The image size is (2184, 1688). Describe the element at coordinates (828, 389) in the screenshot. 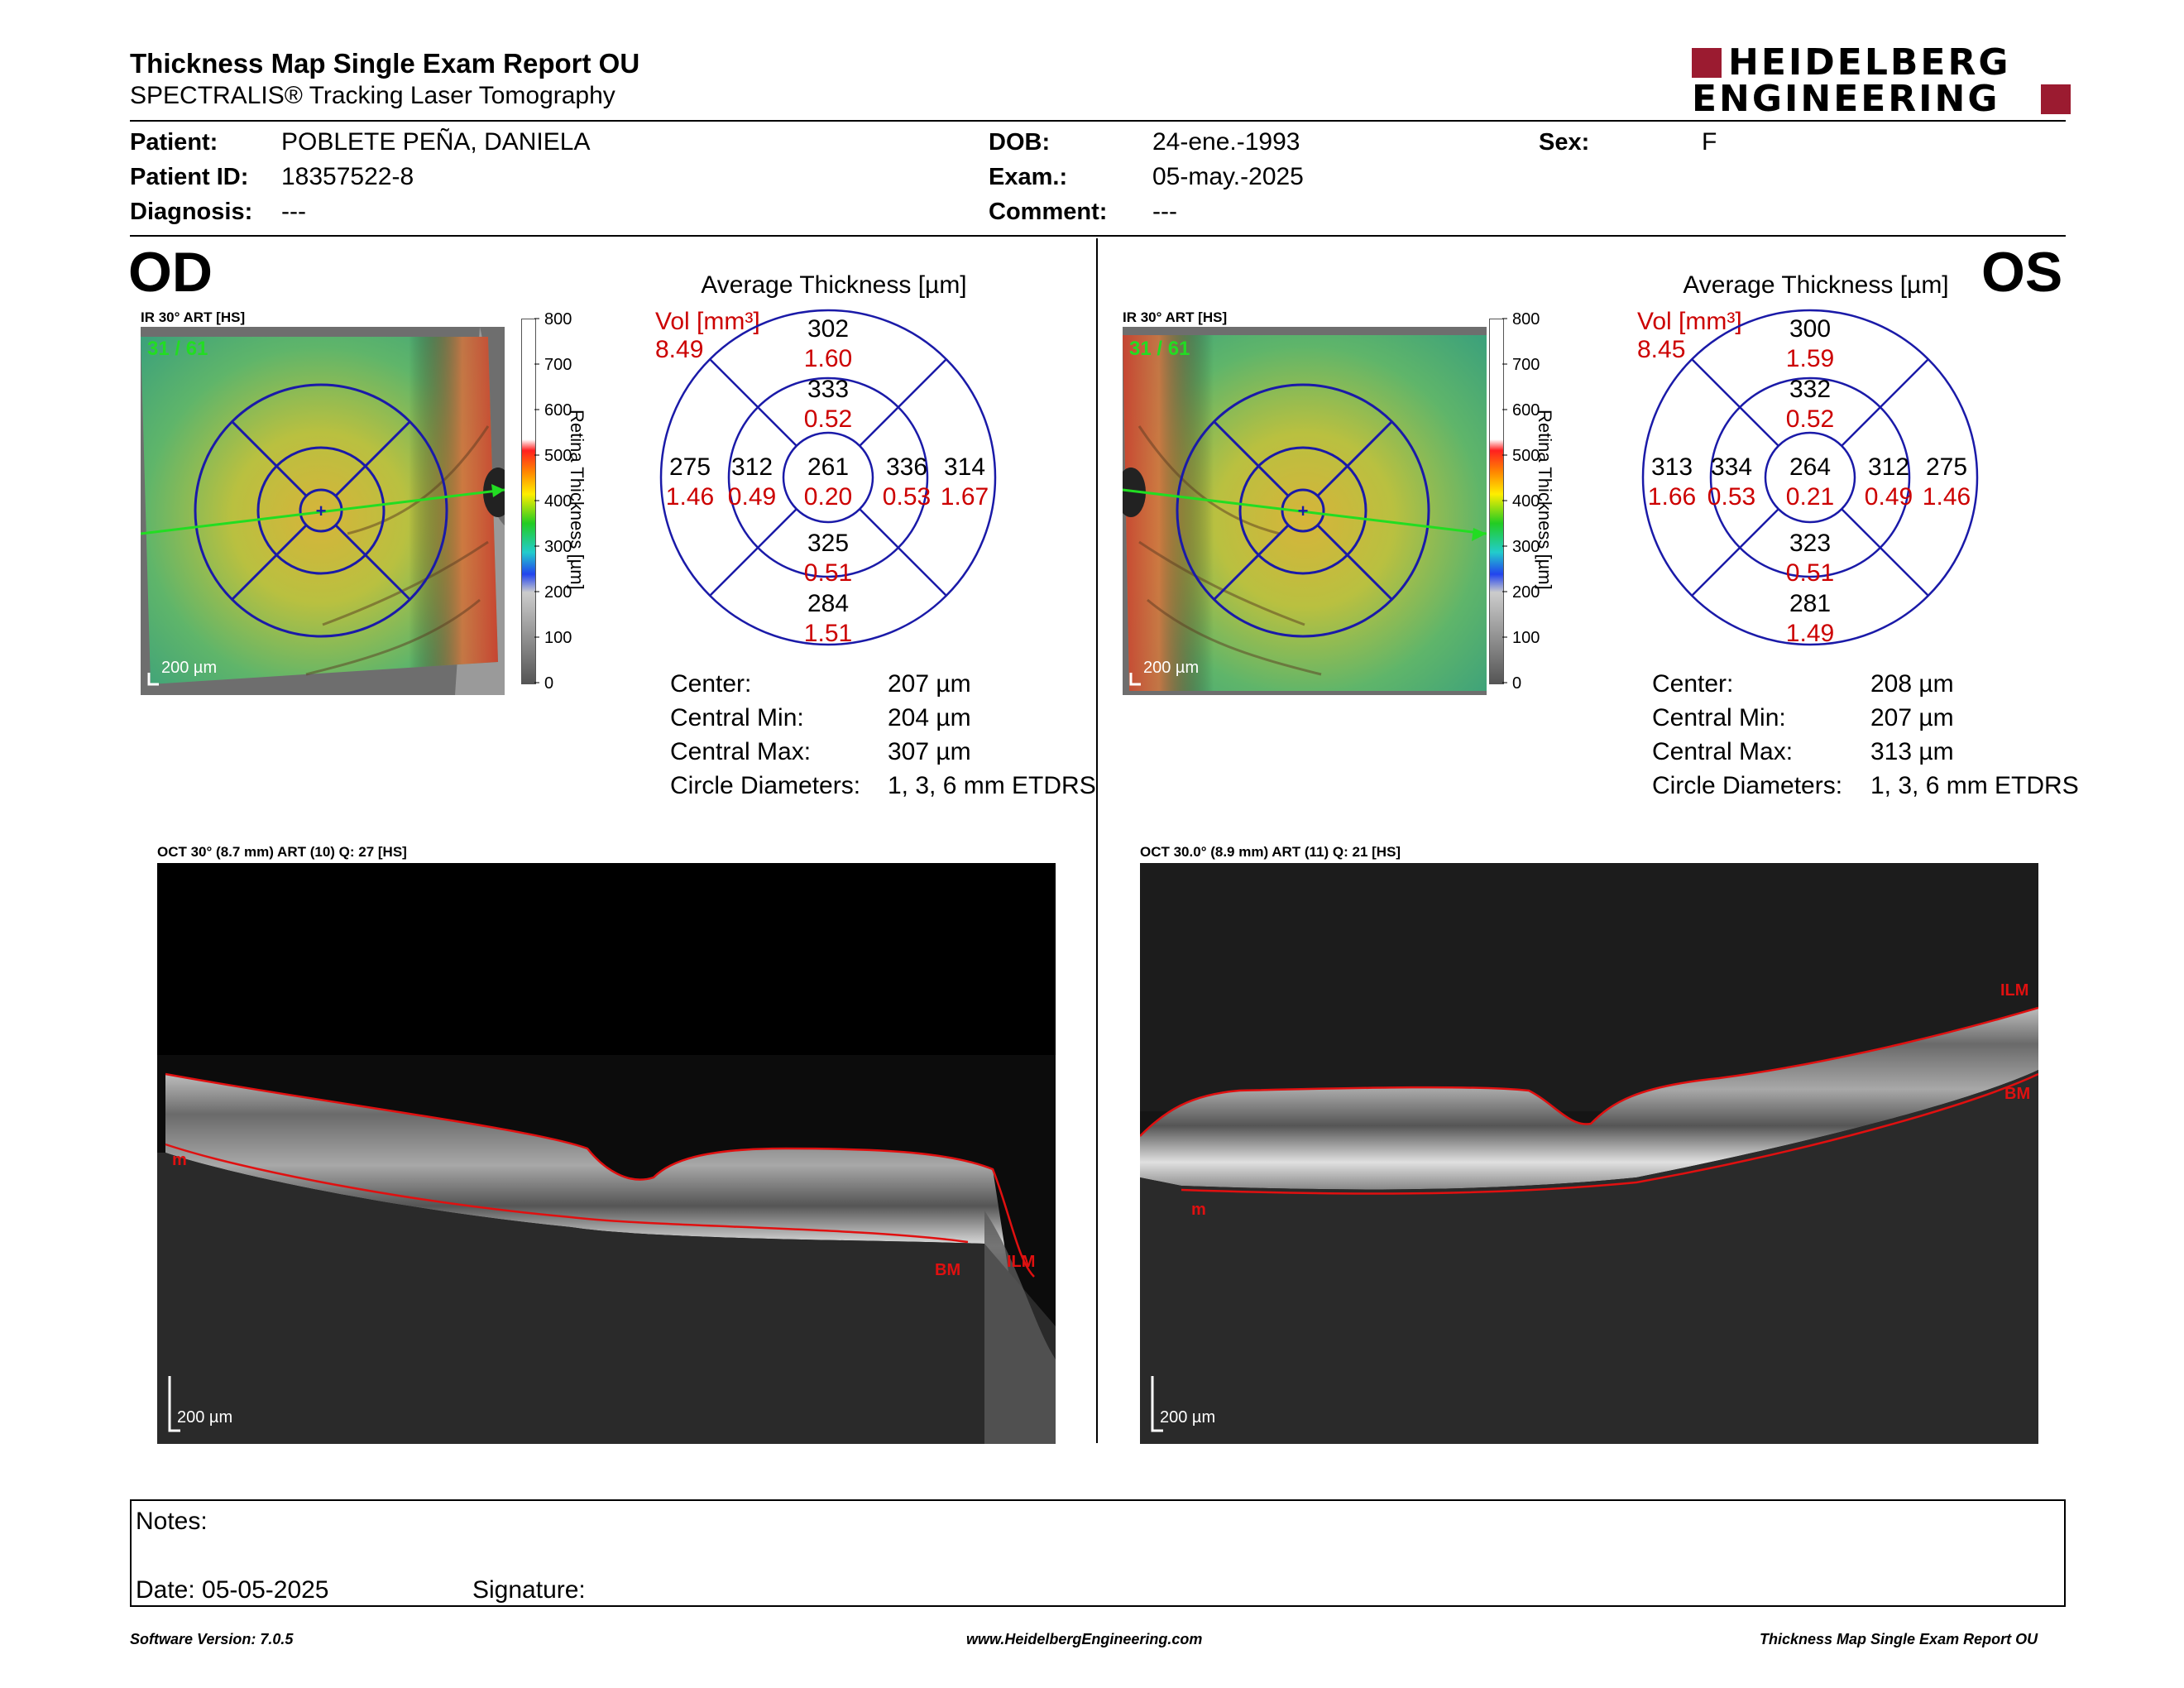

I see `svg-text: 333` at that location.